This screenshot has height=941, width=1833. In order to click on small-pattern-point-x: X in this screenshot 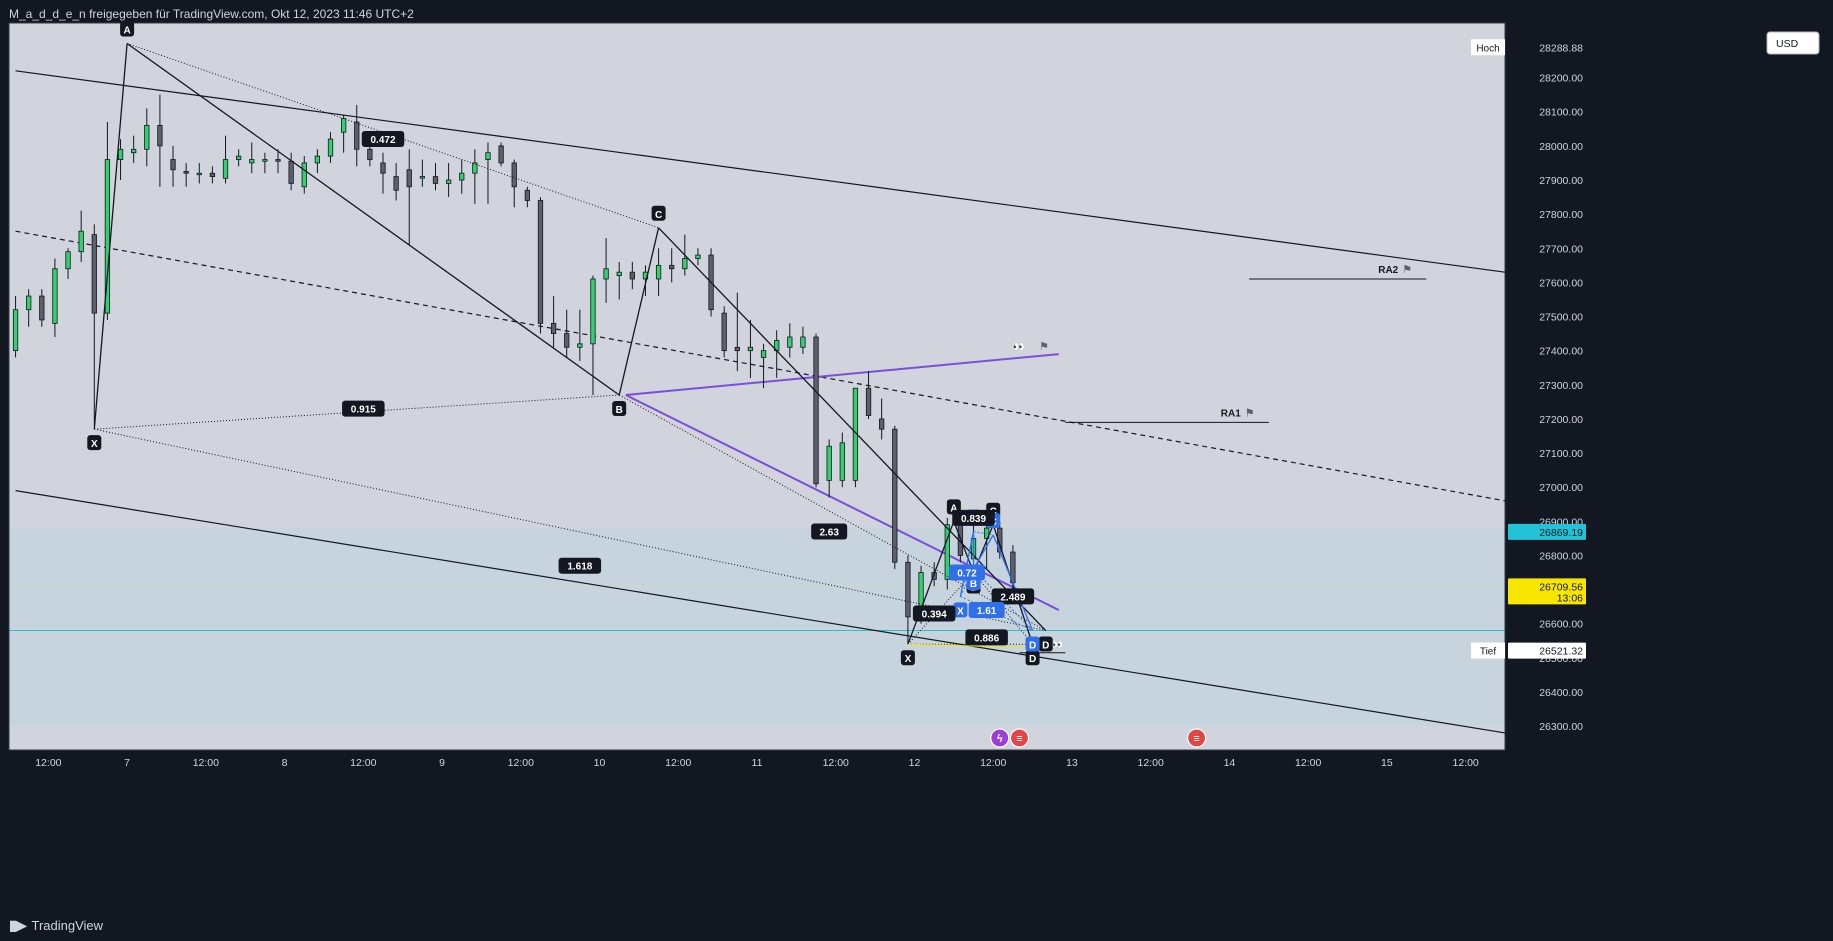, I will do `click(907, 658)`.